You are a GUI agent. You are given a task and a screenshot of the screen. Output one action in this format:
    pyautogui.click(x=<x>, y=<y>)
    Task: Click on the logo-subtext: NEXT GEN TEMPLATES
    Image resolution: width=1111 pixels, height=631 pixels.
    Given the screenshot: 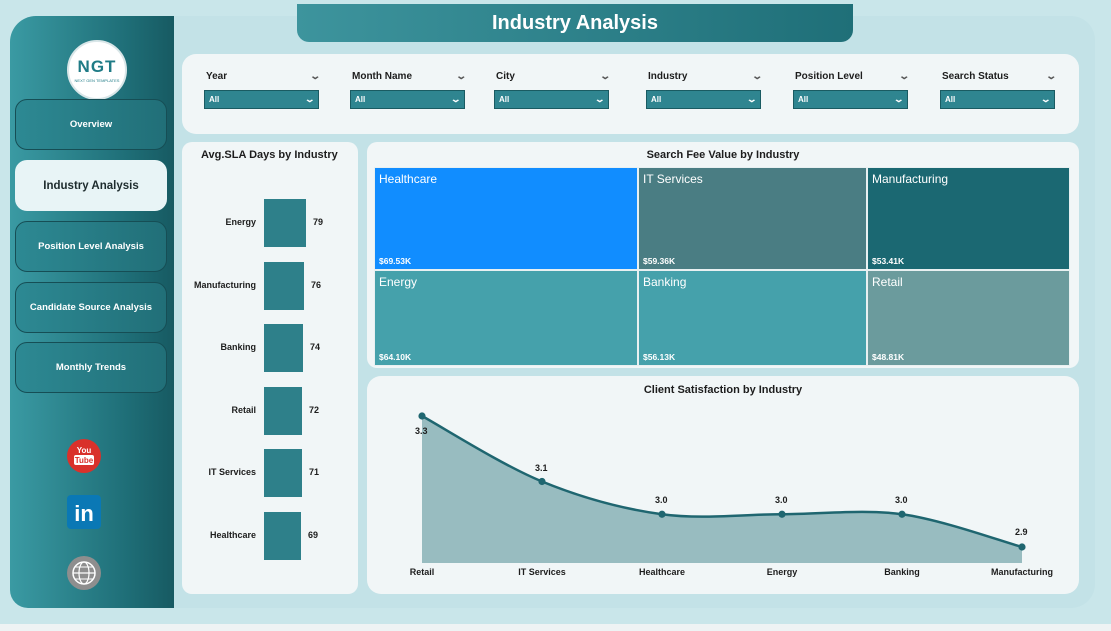 What is the action you would take?
    pyautogui.click(x=97, y=80)
    